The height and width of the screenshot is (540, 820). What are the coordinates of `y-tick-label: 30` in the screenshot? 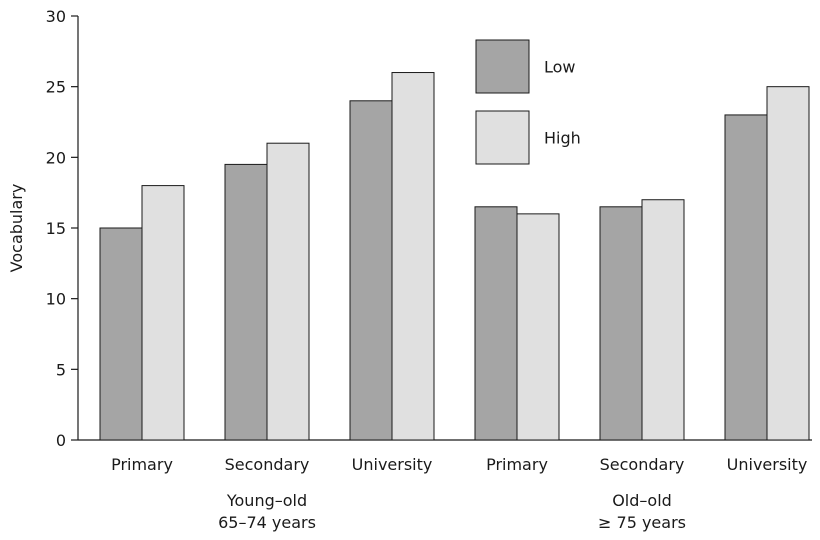 It's located at (56, 16).